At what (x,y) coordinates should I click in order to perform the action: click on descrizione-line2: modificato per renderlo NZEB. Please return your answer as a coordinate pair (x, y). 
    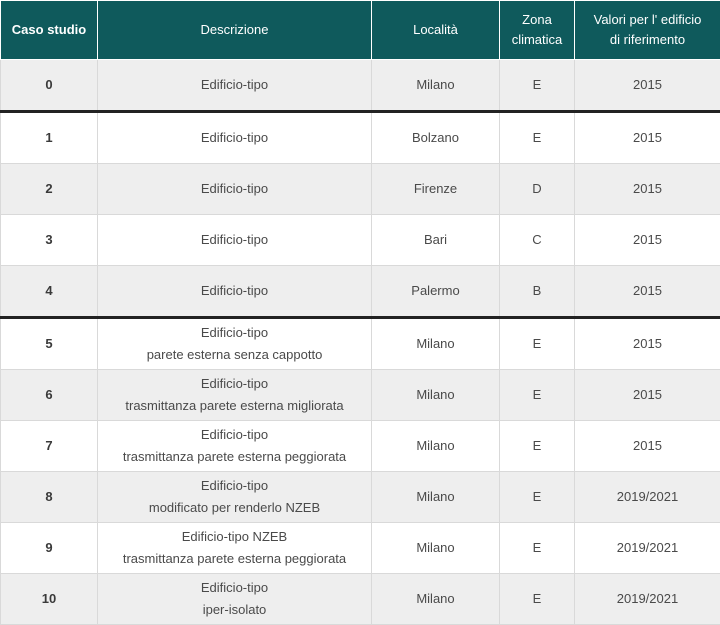
    Looking at the image, I should click on (234, 508).